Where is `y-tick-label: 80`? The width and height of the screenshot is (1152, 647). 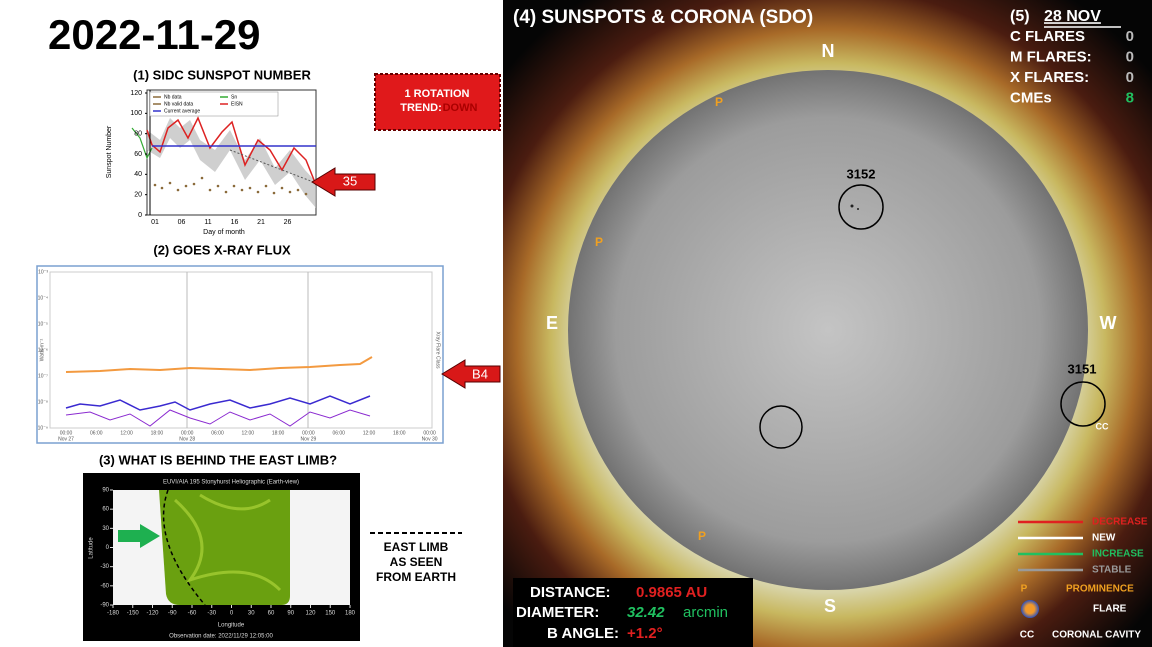 y-tick-label: 80 is located at coordinates (138, 134).